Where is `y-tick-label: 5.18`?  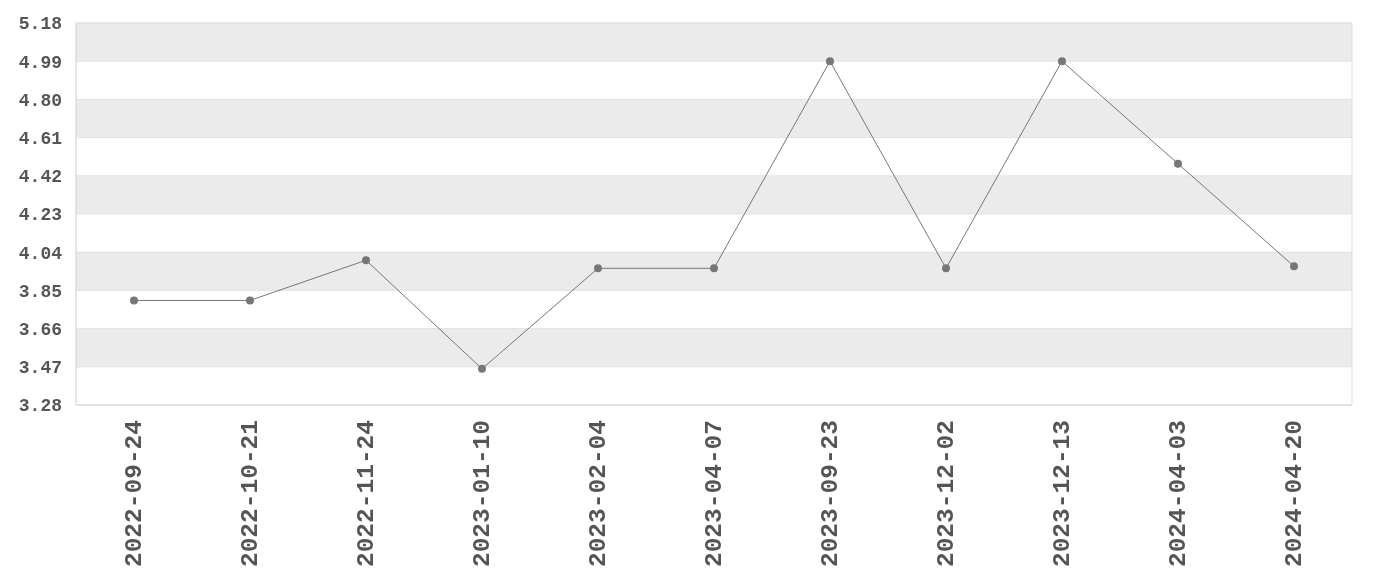 y-tick-label: 5.18 is located at coordinates (40, 24).